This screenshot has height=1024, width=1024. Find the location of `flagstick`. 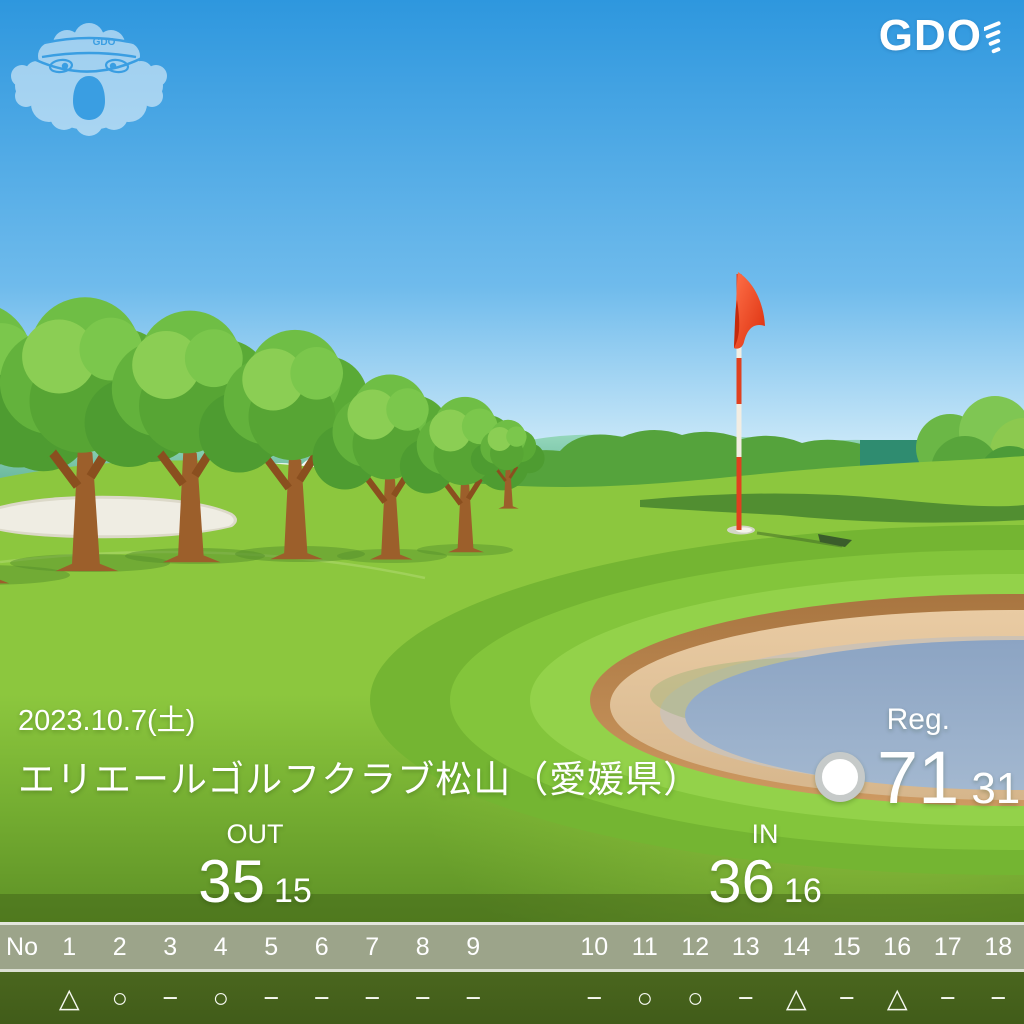

flagstick is located at coordinates (789, 410).